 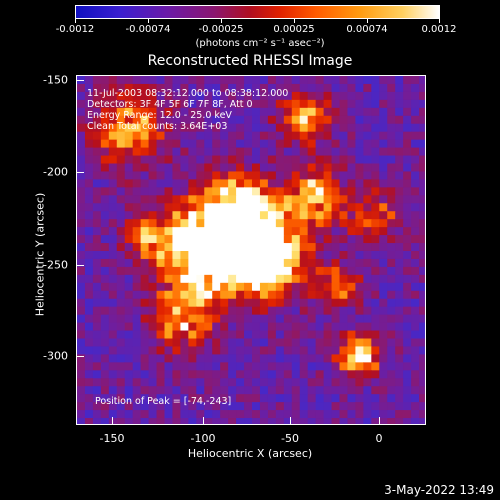 I want to click on colorbar-label: 0.00074, so click(x=367, y=29).